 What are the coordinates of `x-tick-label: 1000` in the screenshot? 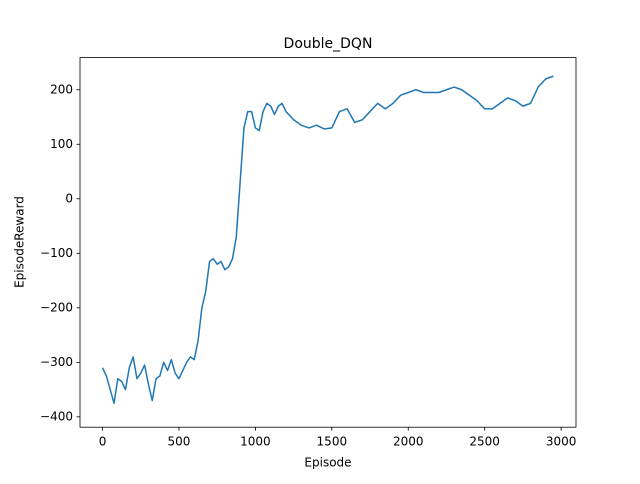 It's located at (255, 442).